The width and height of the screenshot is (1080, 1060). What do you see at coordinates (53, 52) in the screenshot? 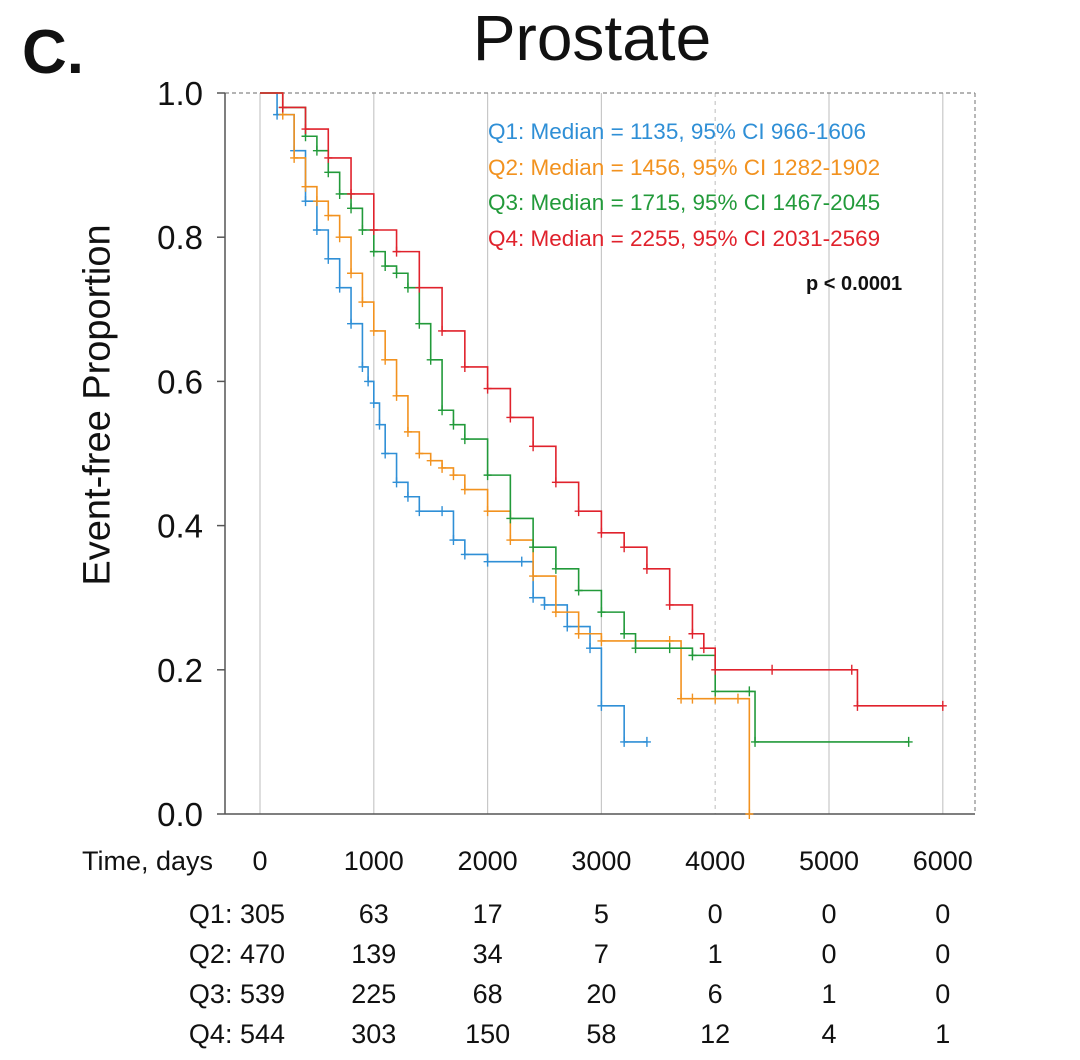
I see `panel-letter: C.` at bounding box center [53, 52].